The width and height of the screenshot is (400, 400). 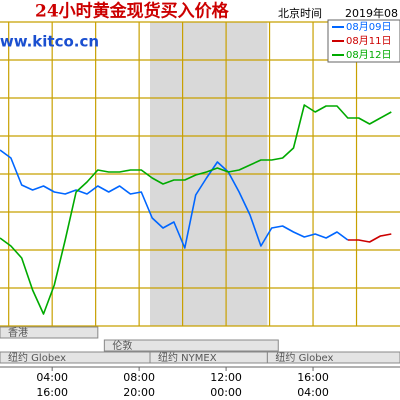 I want to click on session-label: 纽约 NYMEX, so click(x=187, y=357).